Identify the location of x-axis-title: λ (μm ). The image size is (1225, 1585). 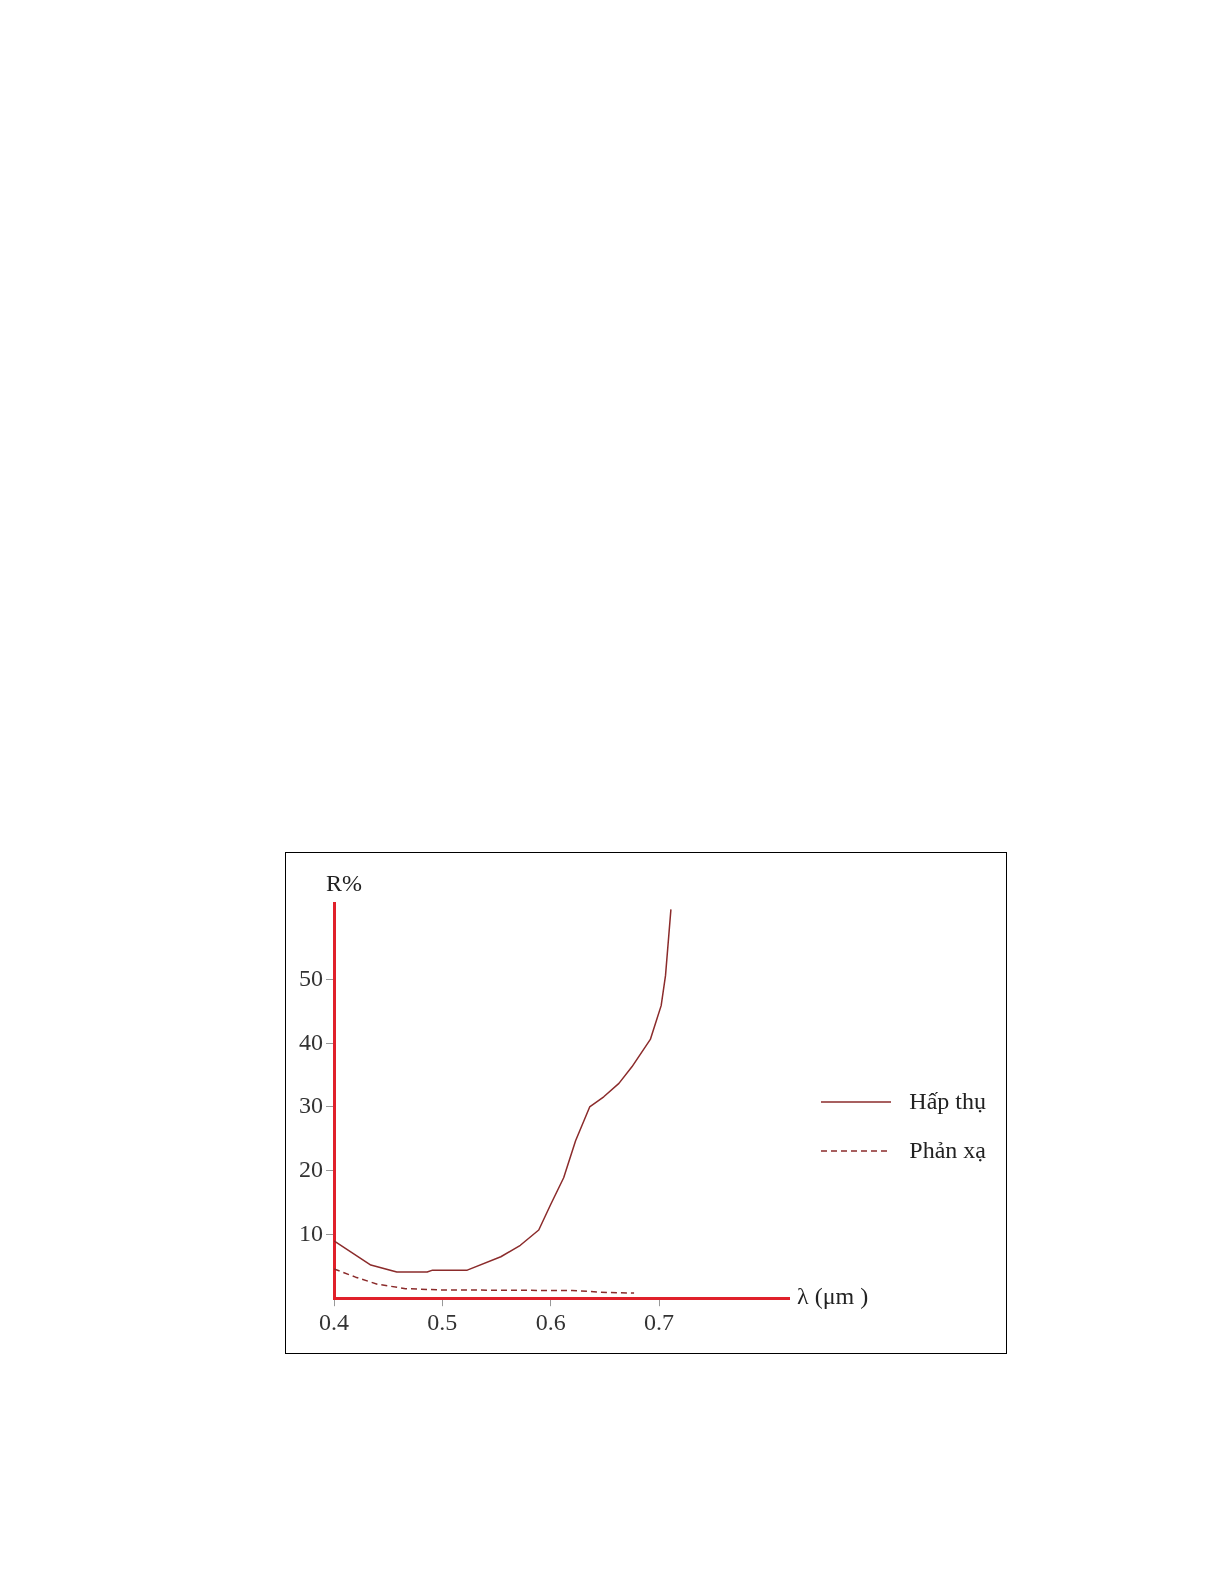
(833, 1296).